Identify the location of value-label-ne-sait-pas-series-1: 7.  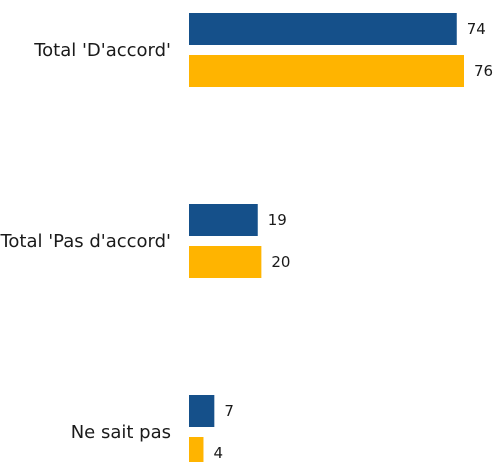
(229, 411).